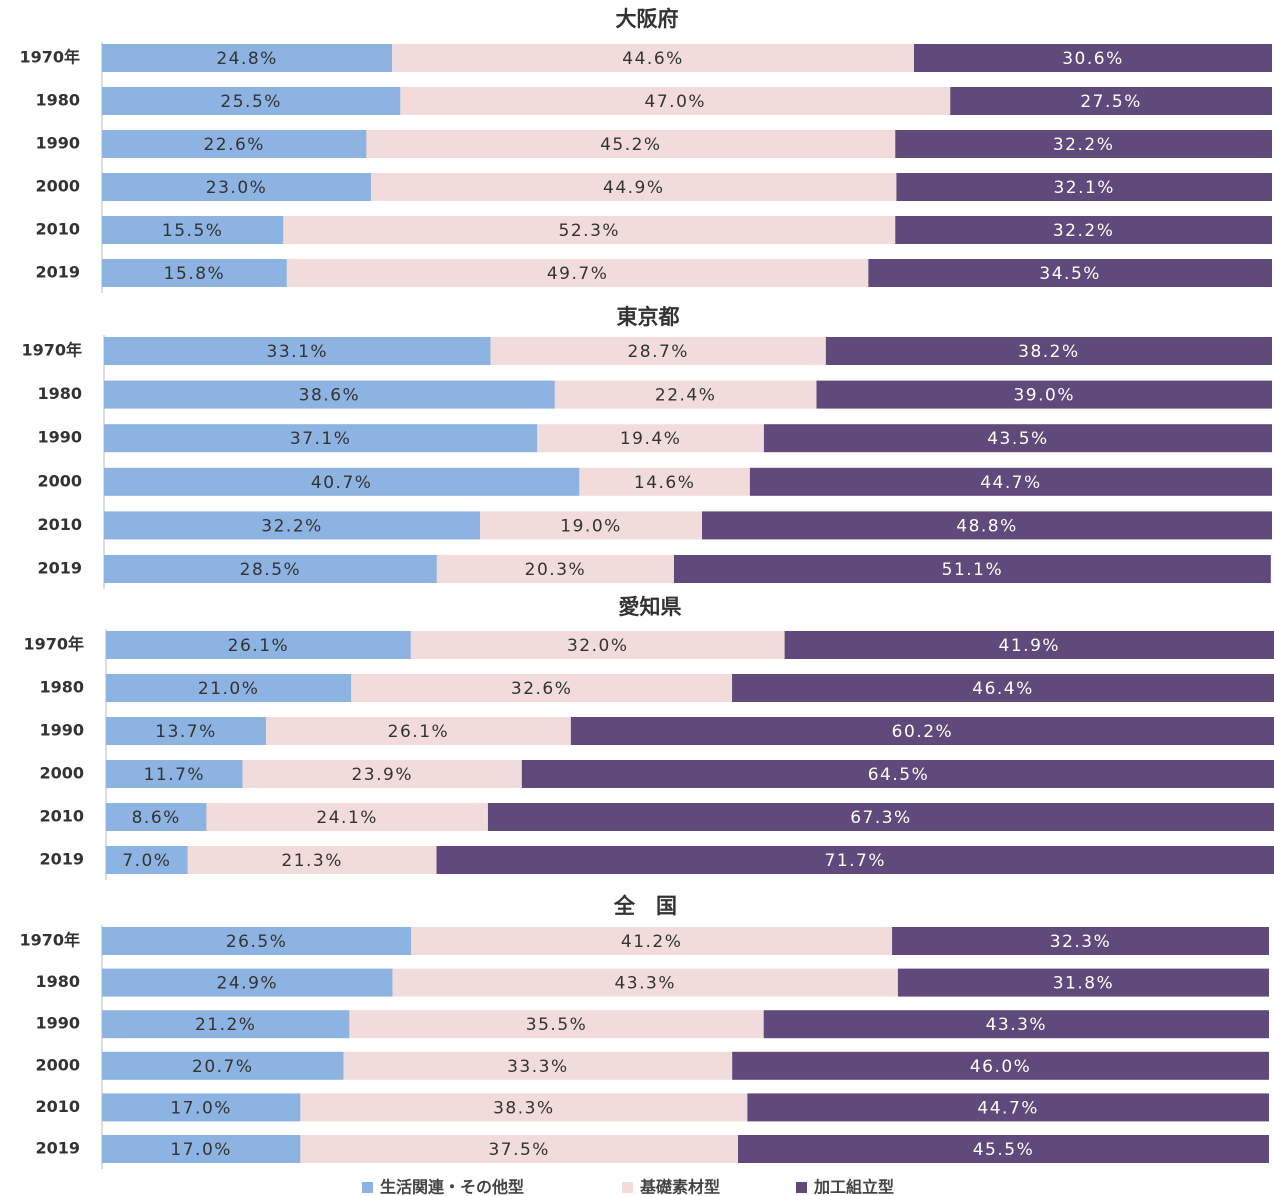 The width and height of the screenshot is (1274, 1196). I want to click on data-label: 45.2%, so click(631, 145).